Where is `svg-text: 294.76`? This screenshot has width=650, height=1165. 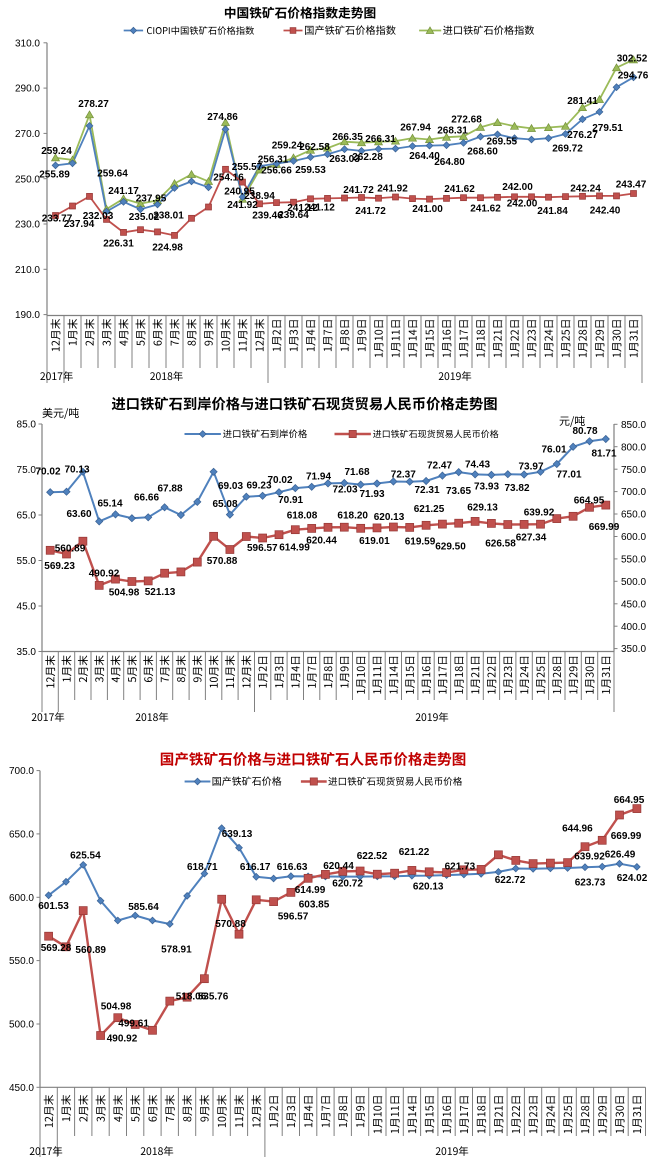 svg-text: 294.76 is located at coordinates (633, 76).